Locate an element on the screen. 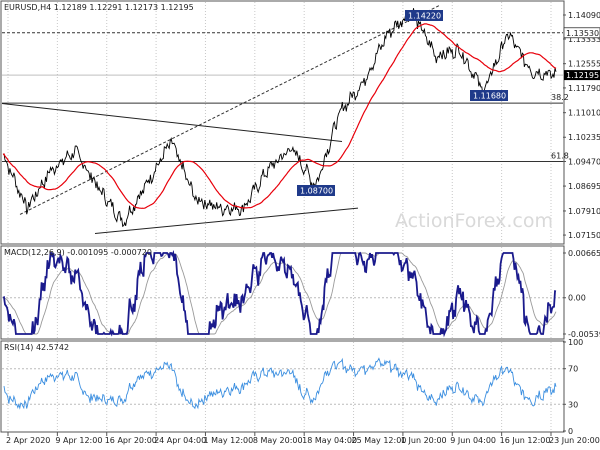 Image resolution: width=600 pixels, height=450 pixels. rsi-tick-label: 100 is located at coordinates (575, 342).